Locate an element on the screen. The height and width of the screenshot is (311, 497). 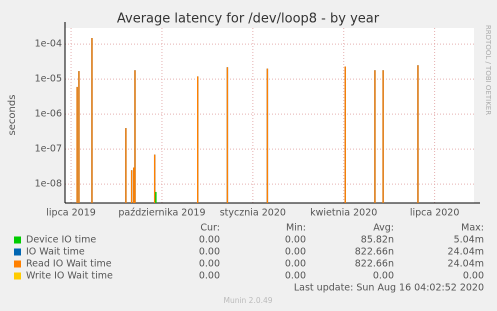
legend-header: Avg: is located at coordinates (383, 228).